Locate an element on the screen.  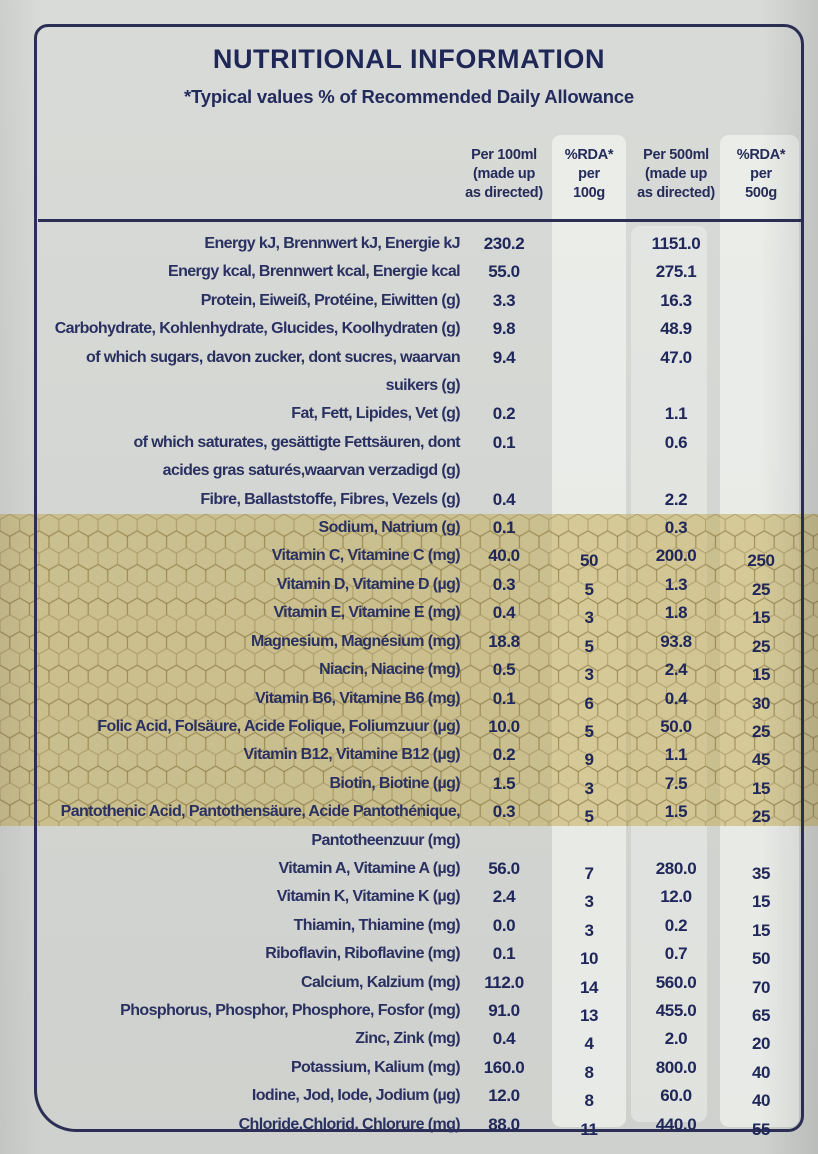
value-per-500ml: 440.0 is located at coordinates (676, 1124).